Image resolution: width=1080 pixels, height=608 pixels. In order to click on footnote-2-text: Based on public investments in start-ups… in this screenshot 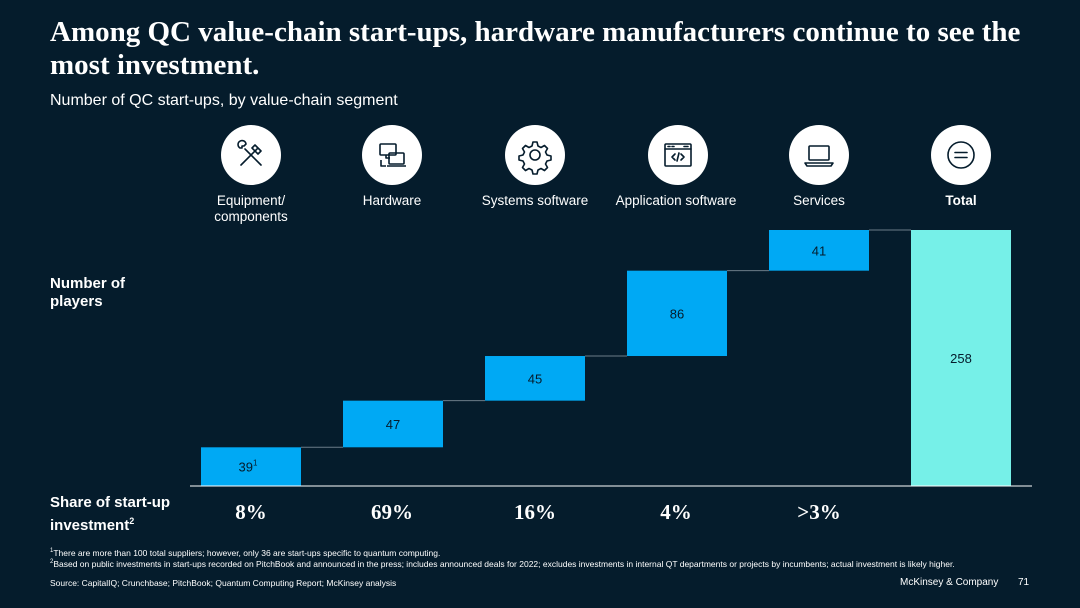, I will do `click(504, 563)`.